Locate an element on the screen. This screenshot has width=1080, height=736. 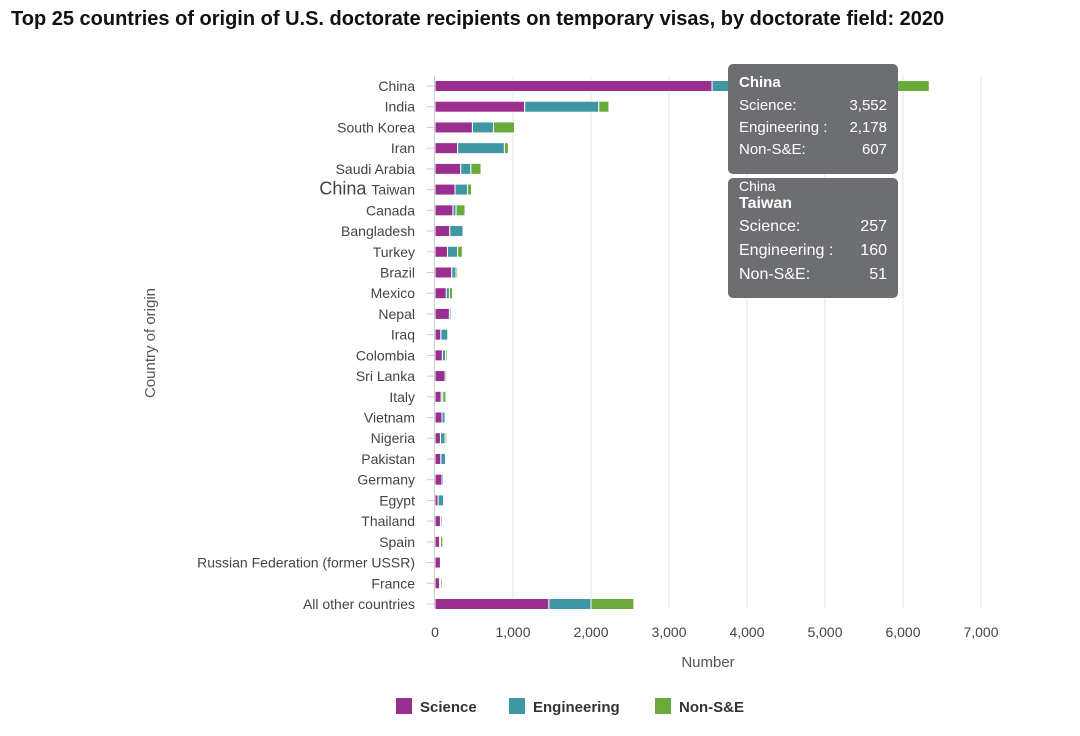
tooltip-row-non-se: Non-S&E: 51 is located at coordinates (813, 275).